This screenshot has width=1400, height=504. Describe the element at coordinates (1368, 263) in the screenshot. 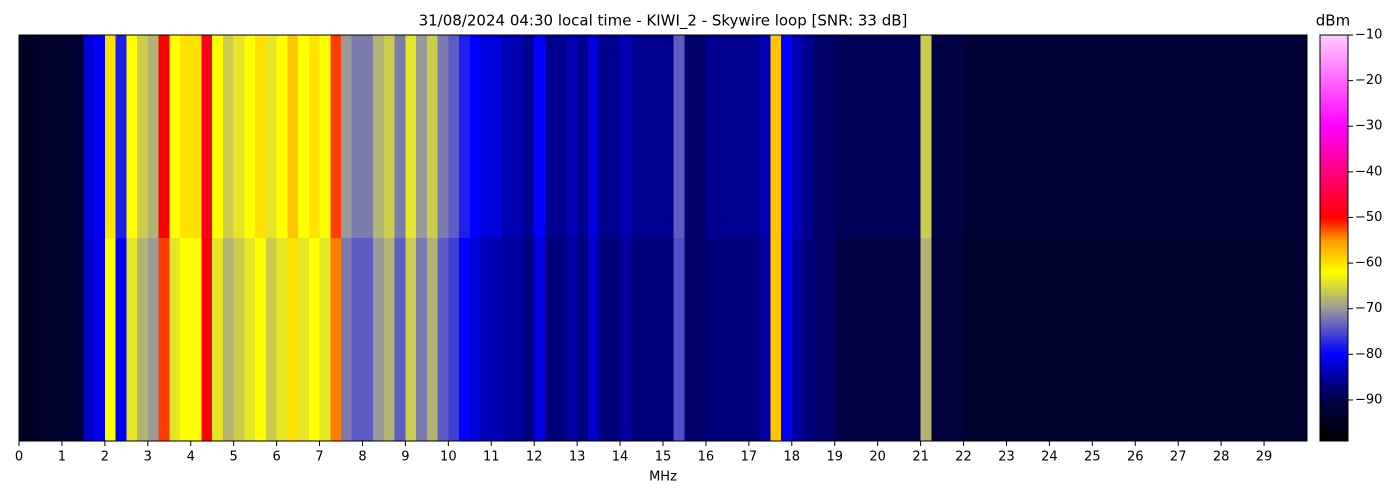

I see `colorbar-tick-label: −60` at that location.